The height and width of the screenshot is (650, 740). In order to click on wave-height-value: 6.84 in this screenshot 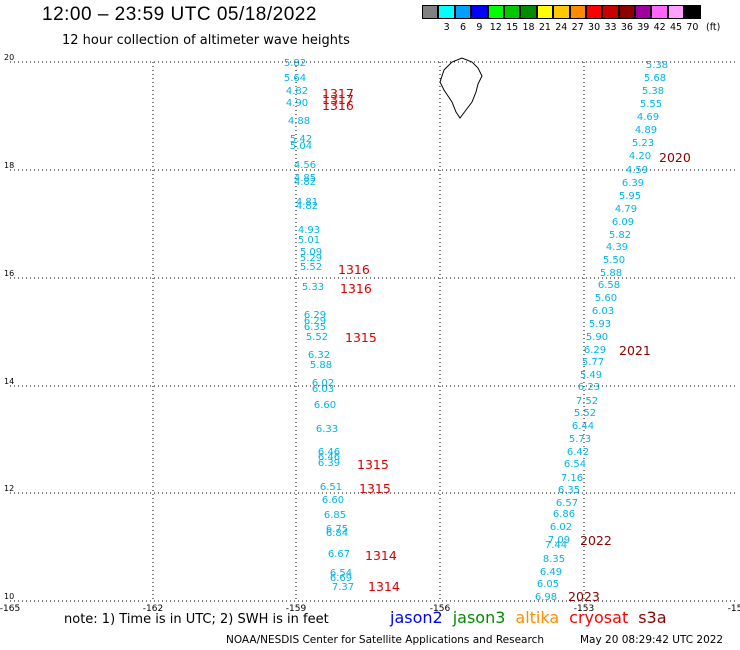, I will do `click(337, 533)`.